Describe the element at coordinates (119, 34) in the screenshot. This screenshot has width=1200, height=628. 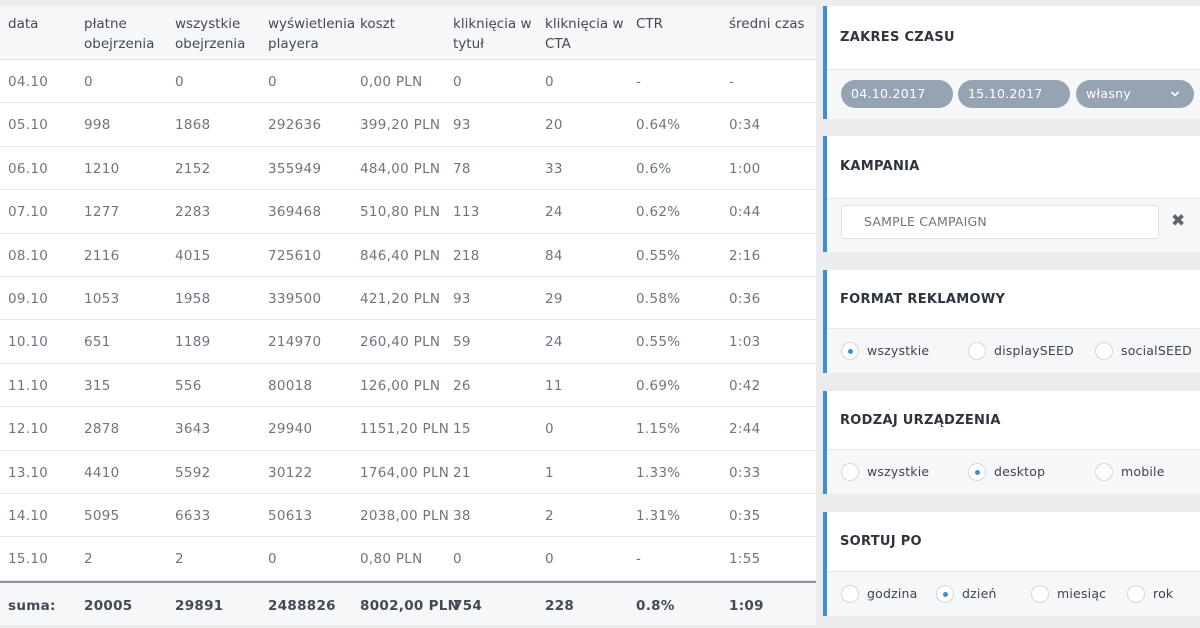
I see `column-header-paid-views: płatne obejrzenia` at that location.